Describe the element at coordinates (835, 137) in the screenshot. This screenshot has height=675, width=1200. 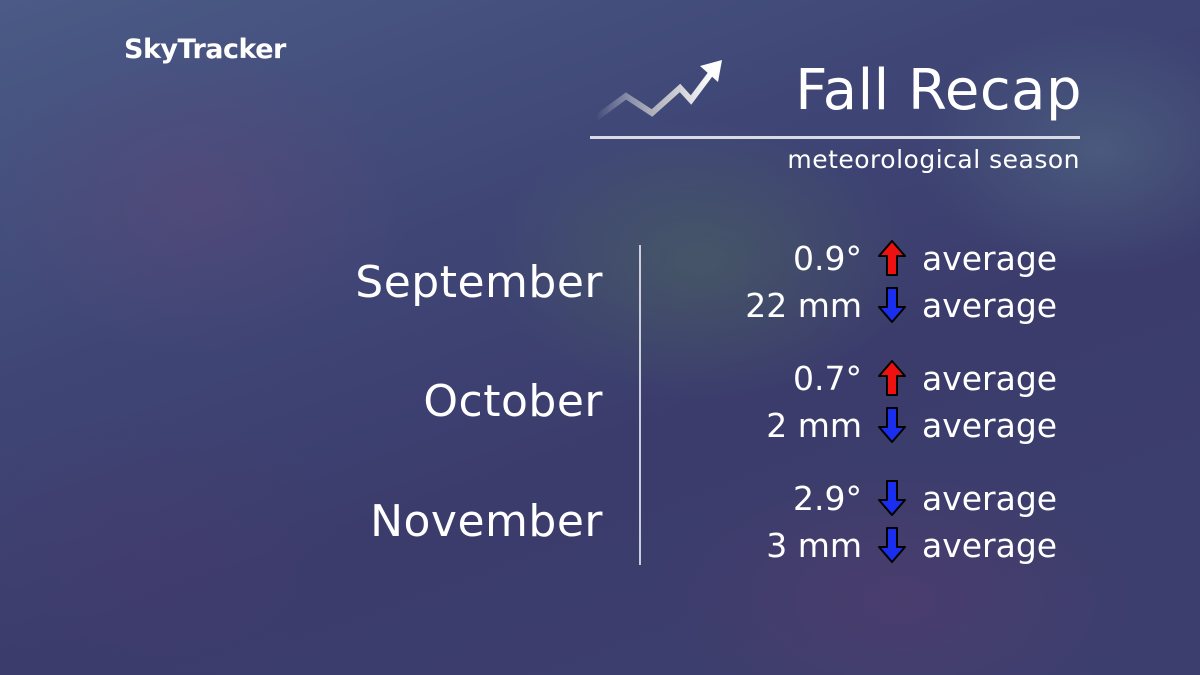
I see `title-rule` at that location.